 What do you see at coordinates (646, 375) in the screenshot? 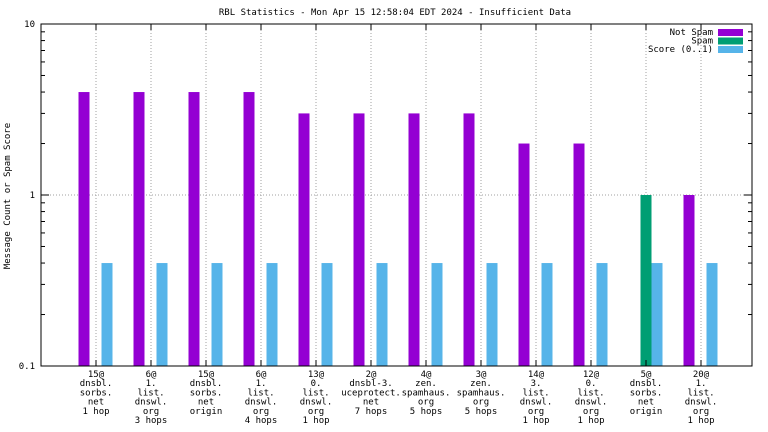
I see `x-tick-label-line: 5@` at bounding box center [646, 375].